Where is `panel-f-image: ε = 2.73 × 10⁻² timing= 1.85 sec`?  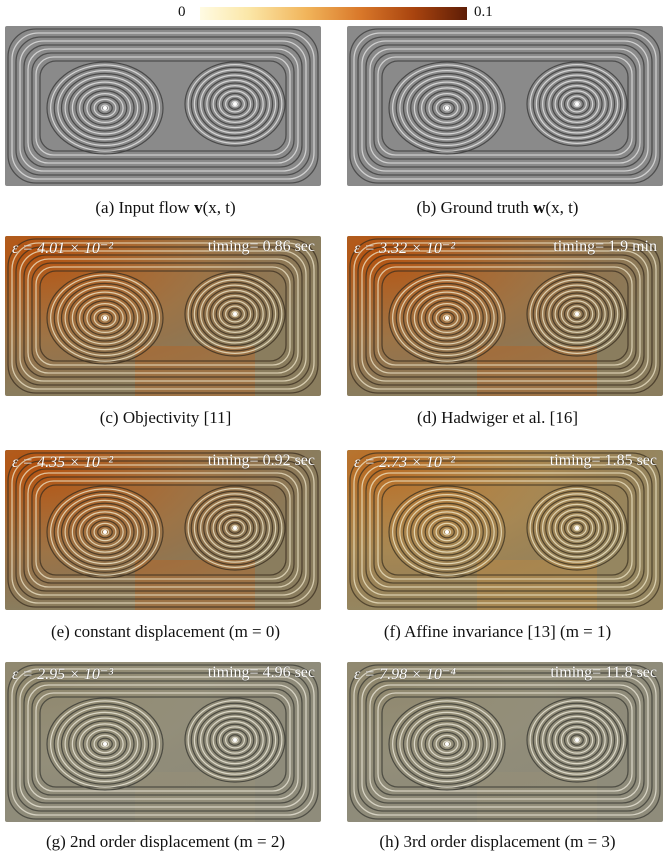 panel-f-image: ε = 2.73 × 10⁻² timing= 1.85 sec is located at coordinates (505, 530).